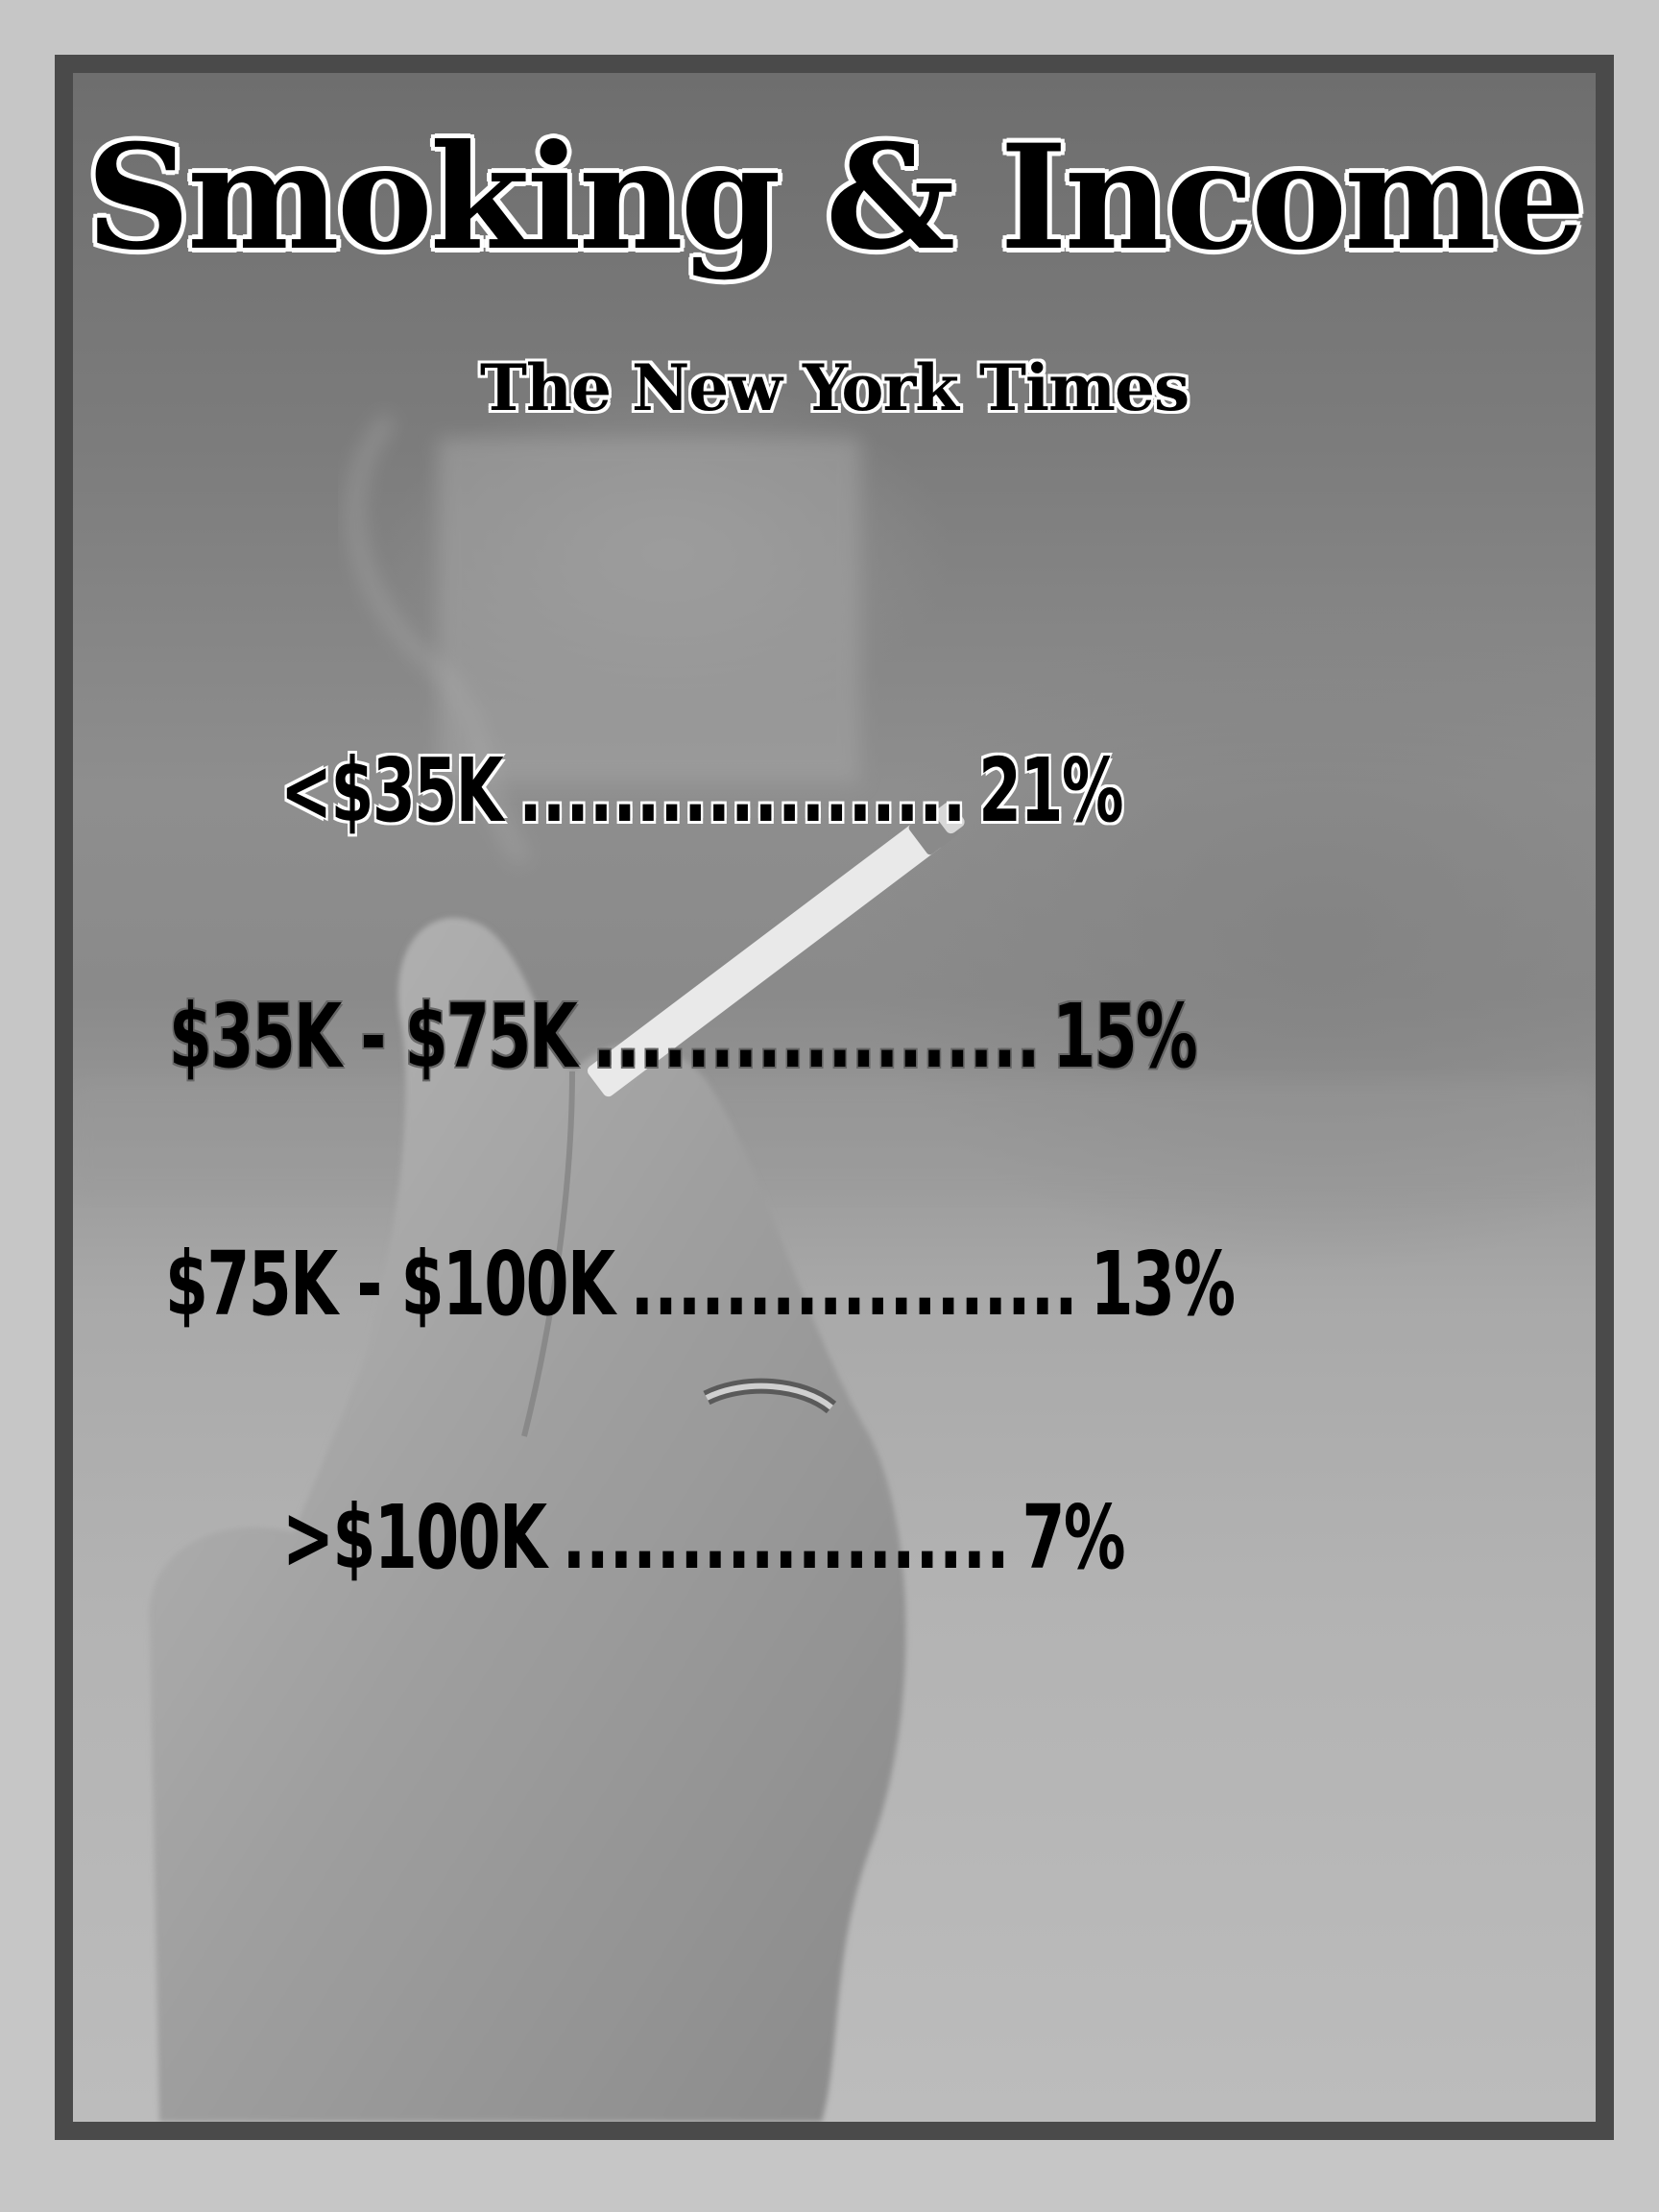  What do you see at coordinates (1074, 1537) in the screenshot?
I see `smoking-rate-value: 7%` at bounding box center [1074, 1537].